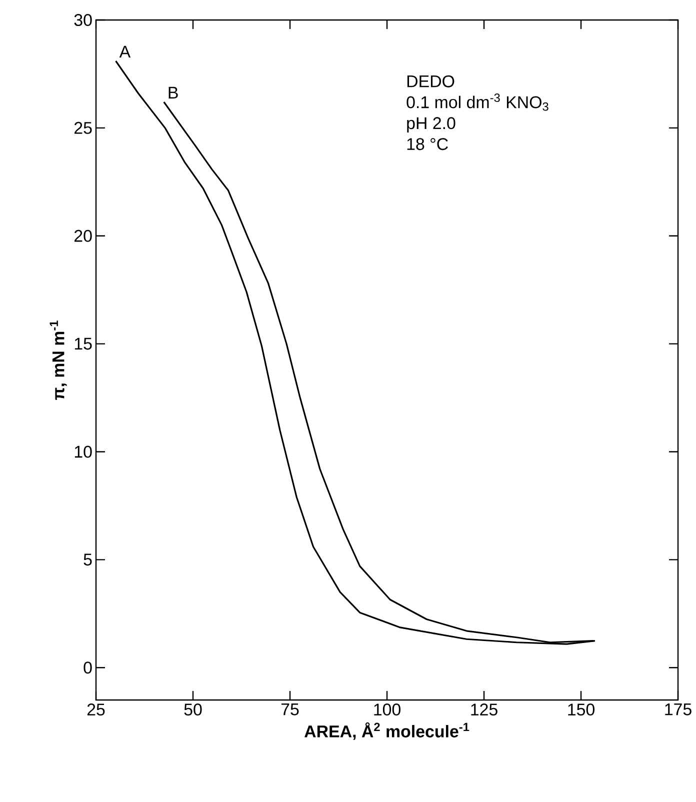 The height and width of the screenshot is (802, 696). I want to click on x-tick-label: 50, so click(193, 710).